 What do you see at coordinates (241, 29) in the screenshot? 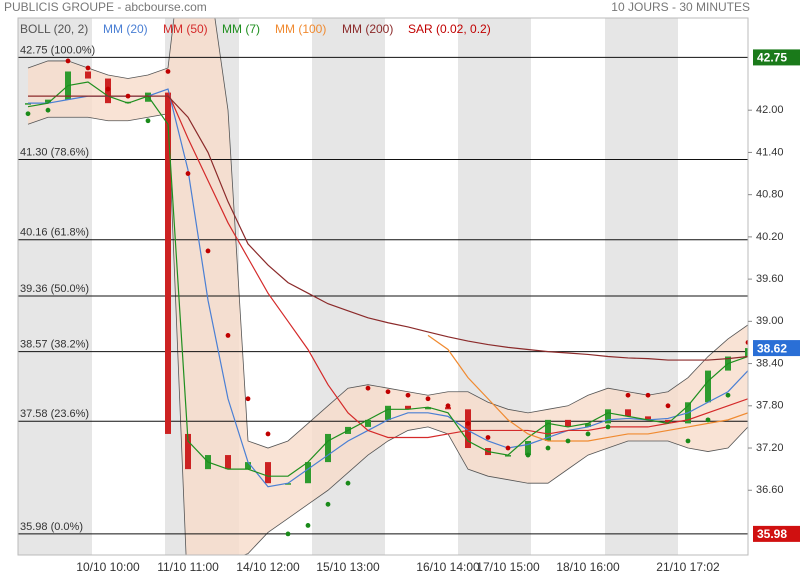
I see `legend-entry: MM (7)` at bounding box center [241, 29].